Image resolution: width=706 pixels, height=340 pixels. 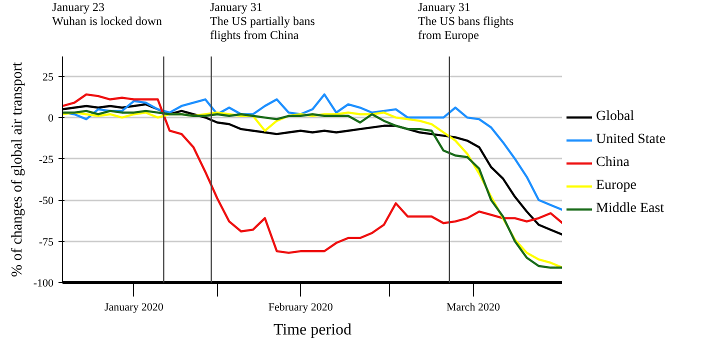 I want to click on x-tick-label: February 2020, so click(x=301, y=308).